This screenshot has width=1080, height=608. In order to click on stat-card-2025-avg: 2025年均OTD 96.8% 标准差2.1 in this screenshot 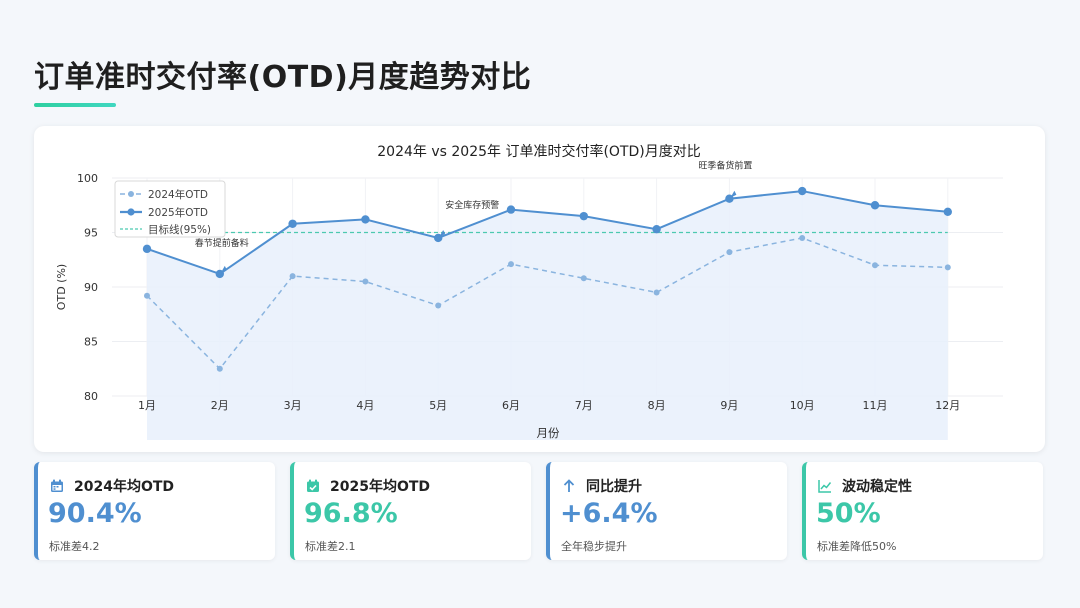, I will do `click(410, 511)`.